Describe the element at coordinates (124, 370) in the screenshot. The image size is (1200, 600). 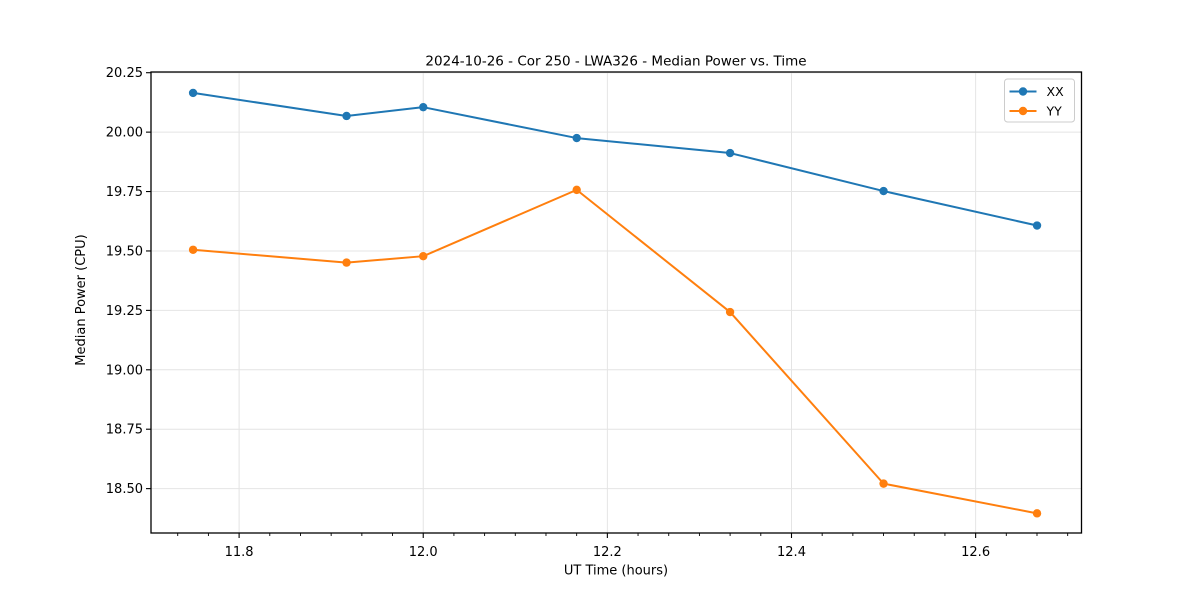
I see `y-tick-label: 19.00` at that location.